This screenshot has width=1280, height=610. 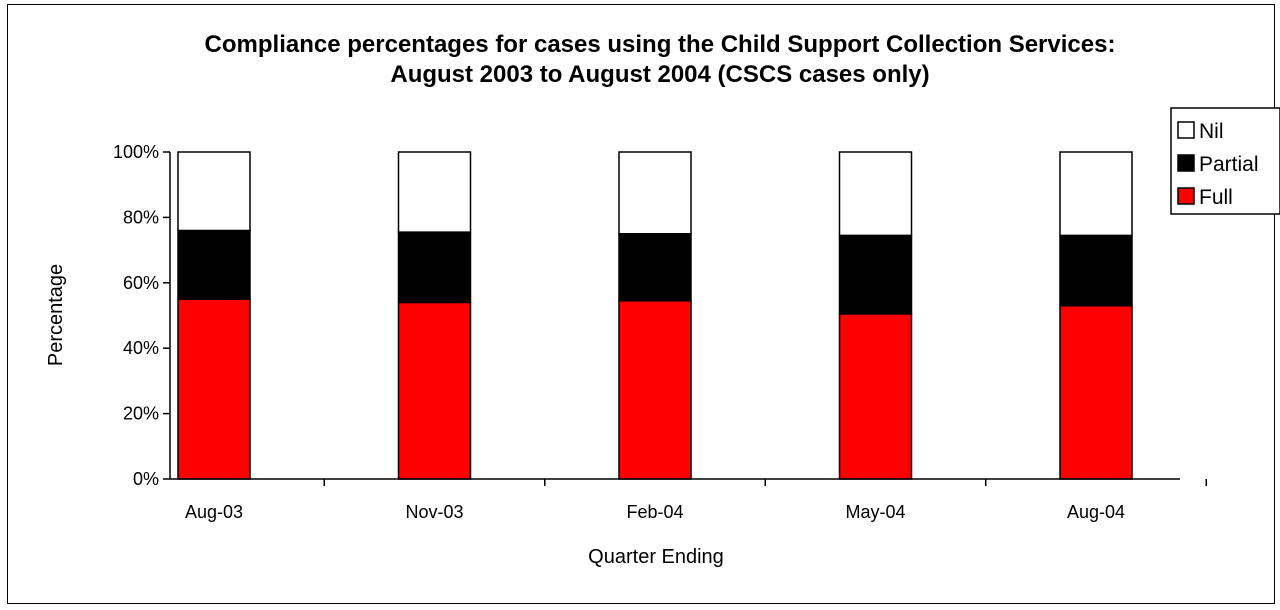 What do you see at coordinates (1186, 163) in the screenshot?
I see `legend-swatch-partial` at bounding box center [1186, 163].